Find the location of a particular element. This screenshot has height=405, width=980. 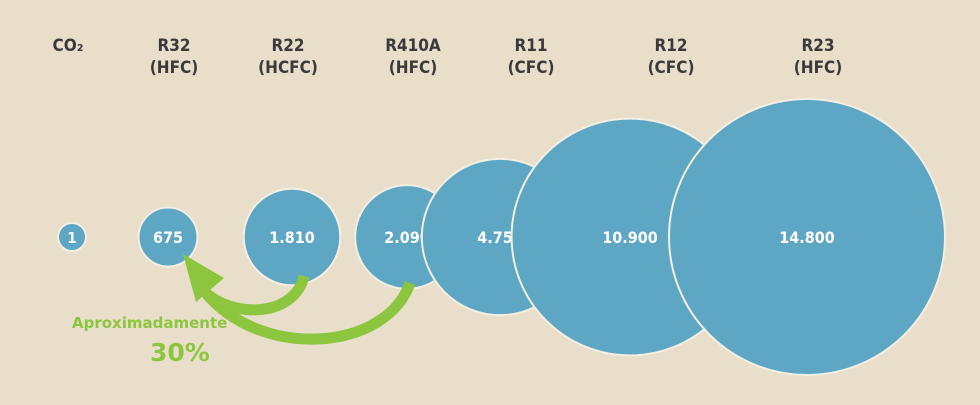

refrigerant-name: CO₂ is located at coordinates (68, 46).